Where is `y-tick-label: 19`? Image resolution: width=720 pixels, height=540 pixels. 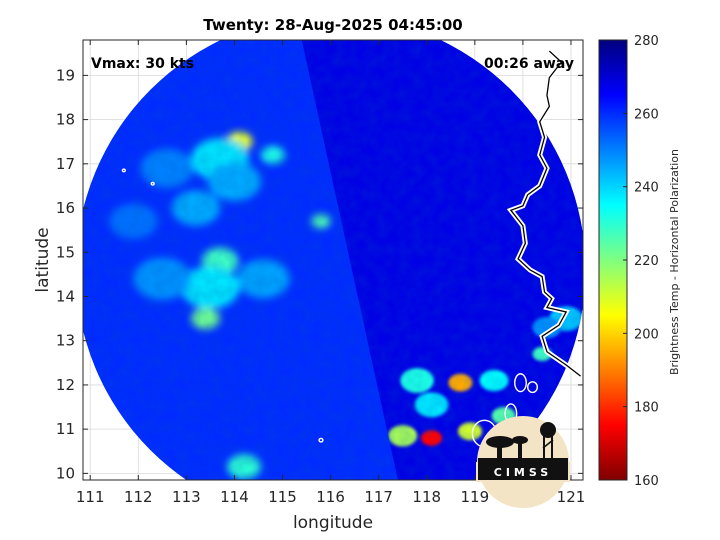
y-tick-label: 19 is located at coordinates (65, 75).